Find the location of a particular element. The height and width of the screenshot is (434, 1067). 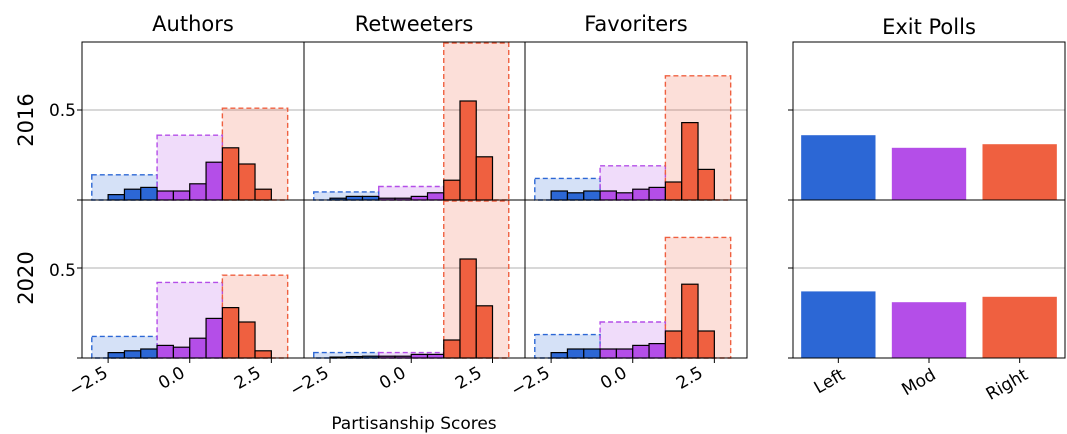

exit-bar-2020-left is located at coordinates (838, 324).